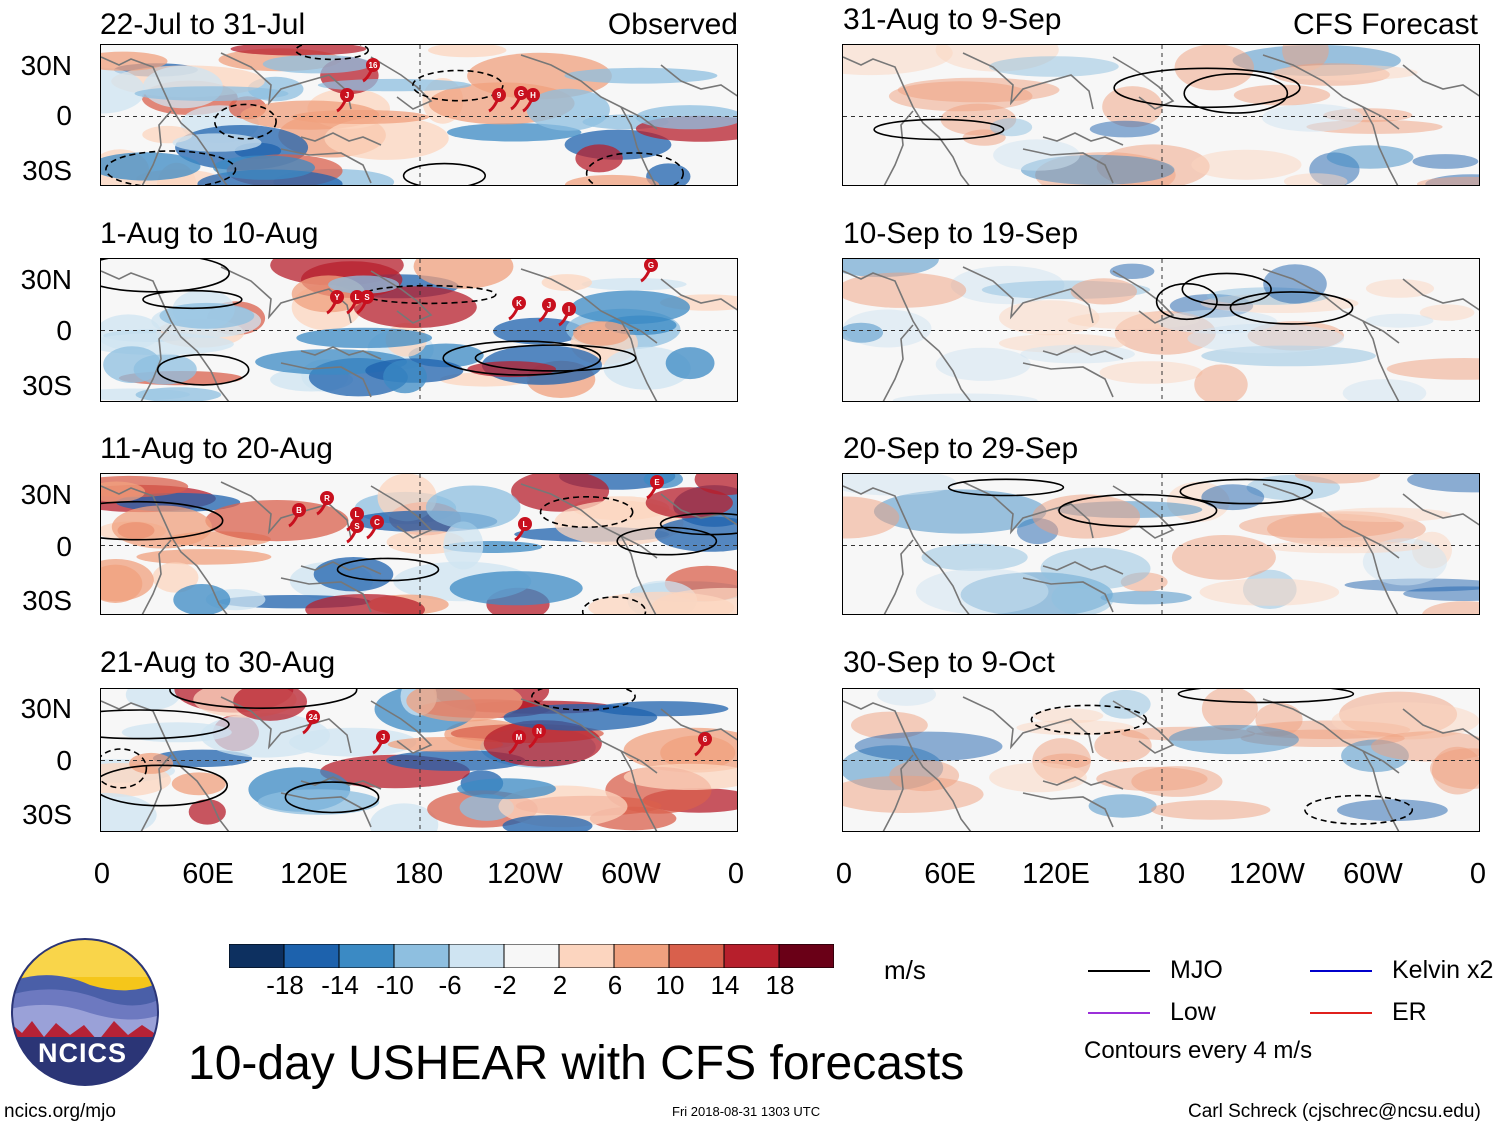 This screenshot has width=1510, height=1127. I want to click on svg-text: 6, so click(705, 739).